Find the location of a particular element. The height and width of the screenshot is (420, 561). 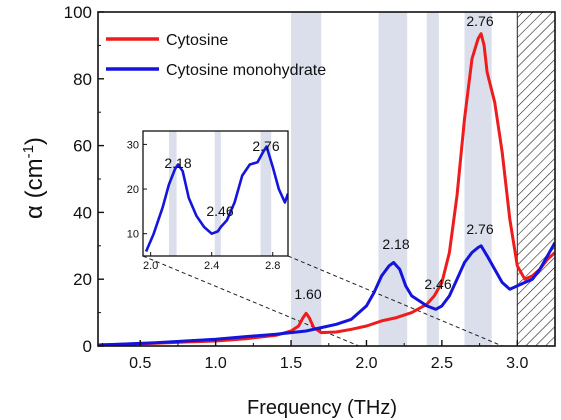

inset-annotations: 2.18 2.46 2.76 is located at coordinates (221, 178).